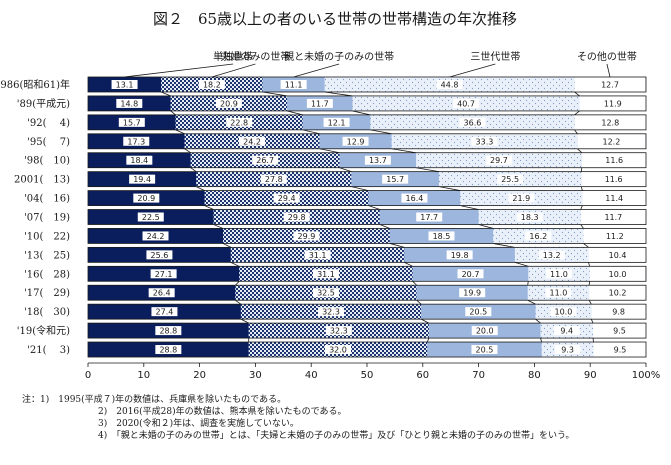 The height and width of the screenshot is (465, 671). I want to click on value-label: 32.5, so click(326, 293).